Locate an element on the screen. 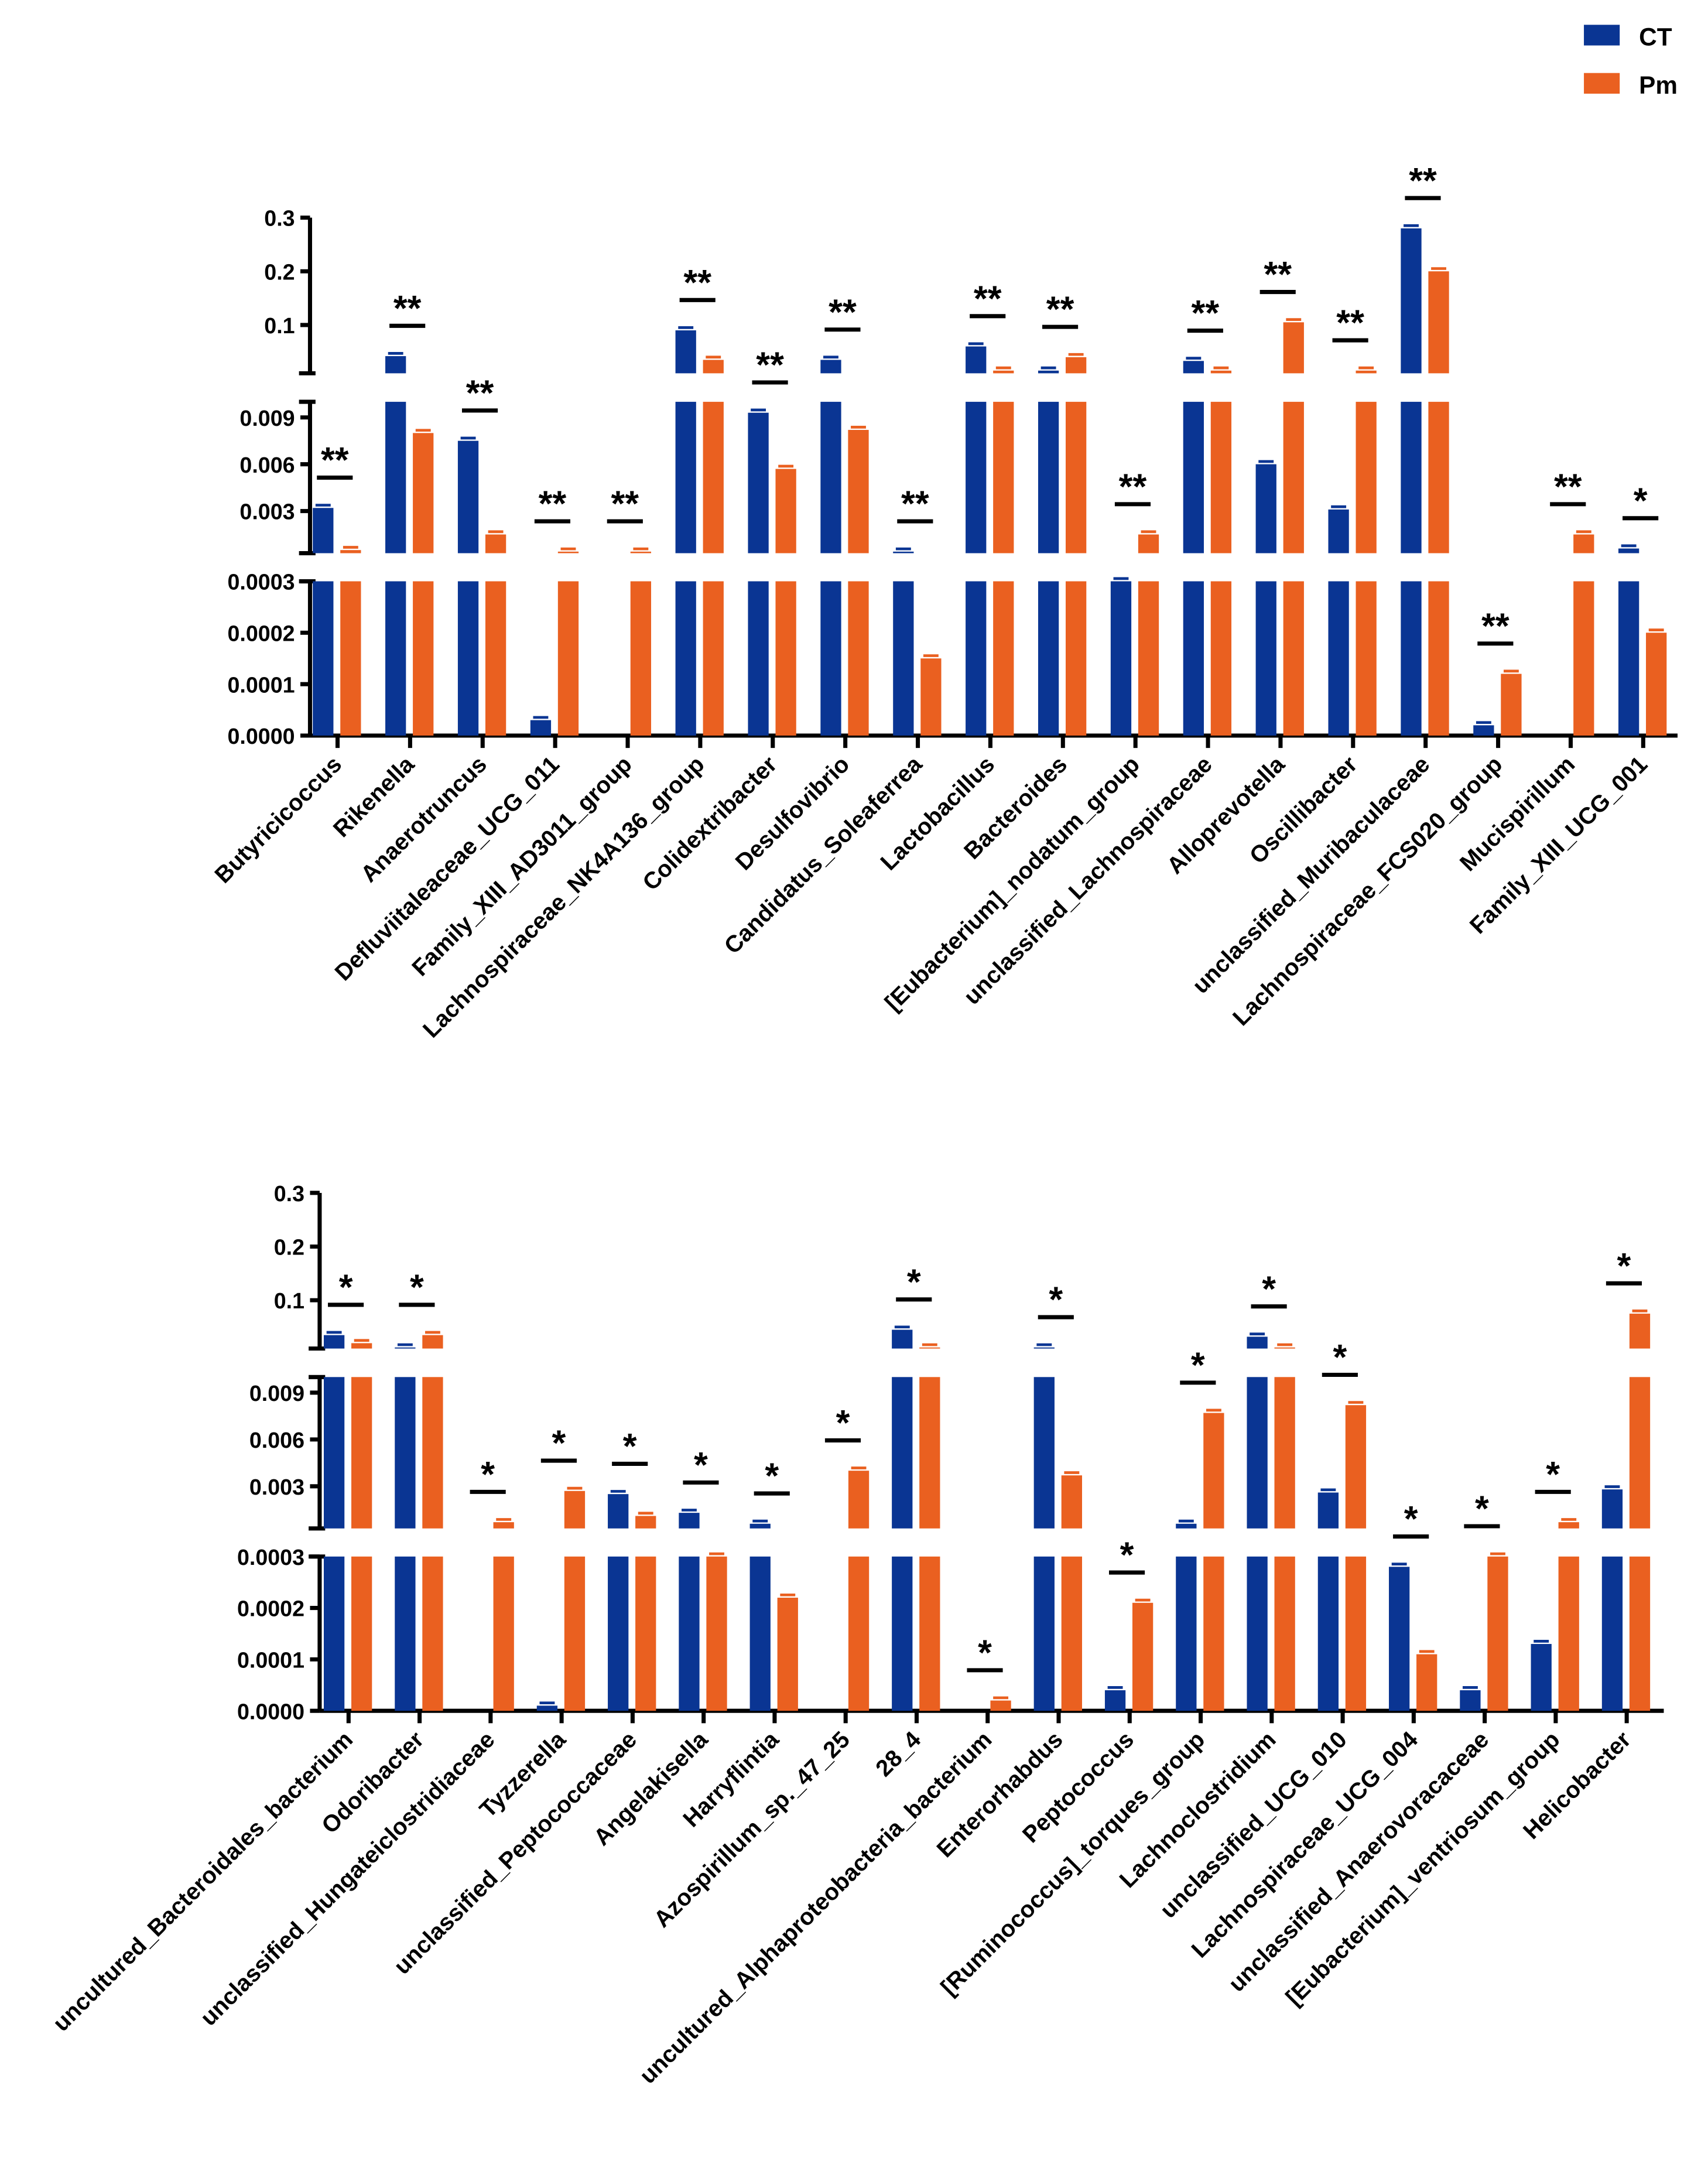 The width and height of the screenshot is (1708, 2164). legend: CT Pm is located at coordinates (1631, 61).